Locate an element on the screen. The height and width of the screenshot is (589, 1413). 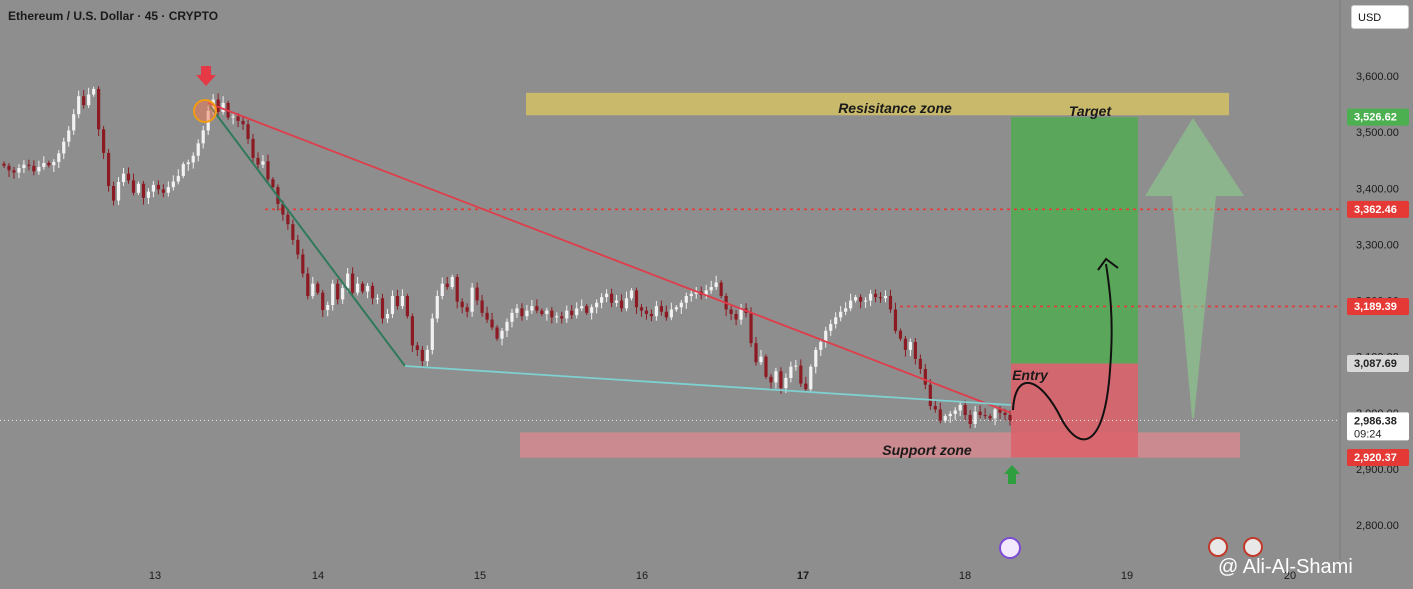
target-box is located at coordinates (1074, 240).